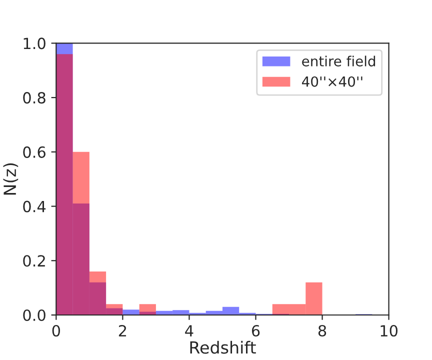  What do you see at coordinates (322, 330) in the screenshot?
I see `x-tick-label: 8` at bounding box center [322, 330].